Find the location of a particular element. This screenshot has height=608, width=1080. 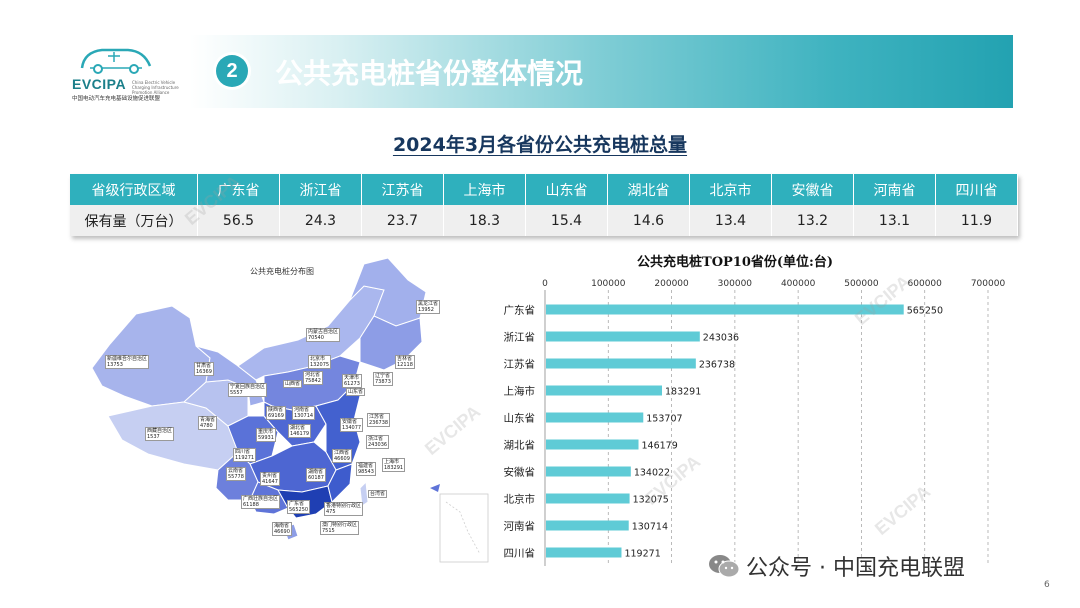

category-label: 上海市 is located at coordinates (520, 391).